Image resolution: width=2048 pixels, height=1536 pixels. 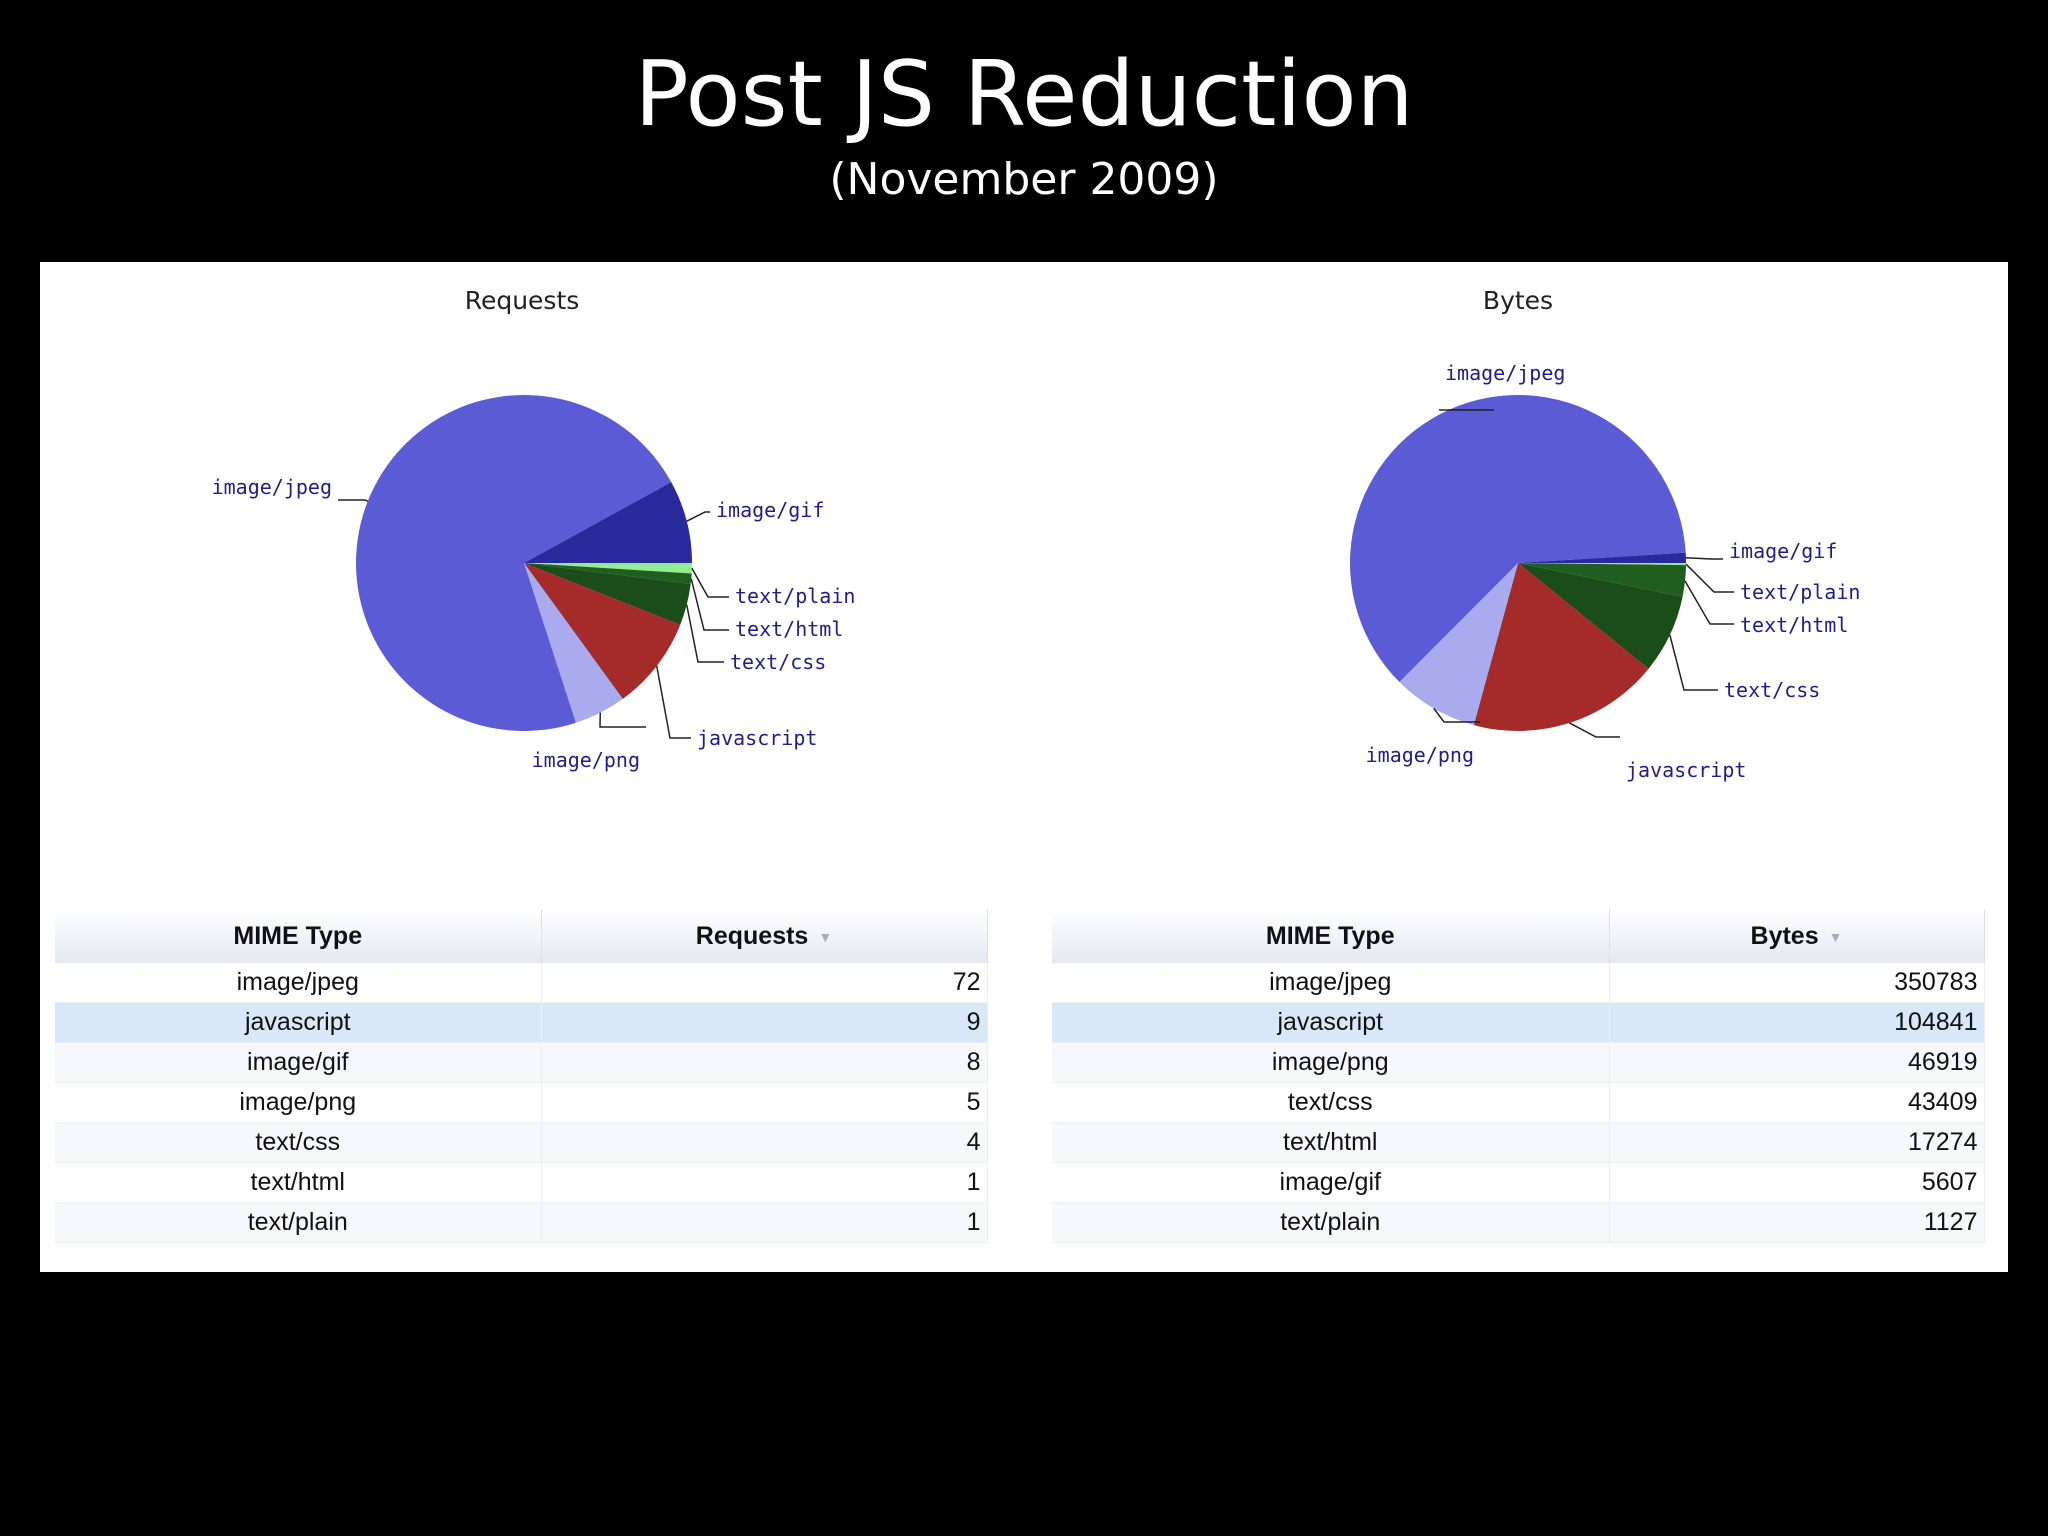 What do you see at coordinates (1458, 644) in the screenshot?
I see `bytes-slice-image-png` at bounding box center [1458, 644].